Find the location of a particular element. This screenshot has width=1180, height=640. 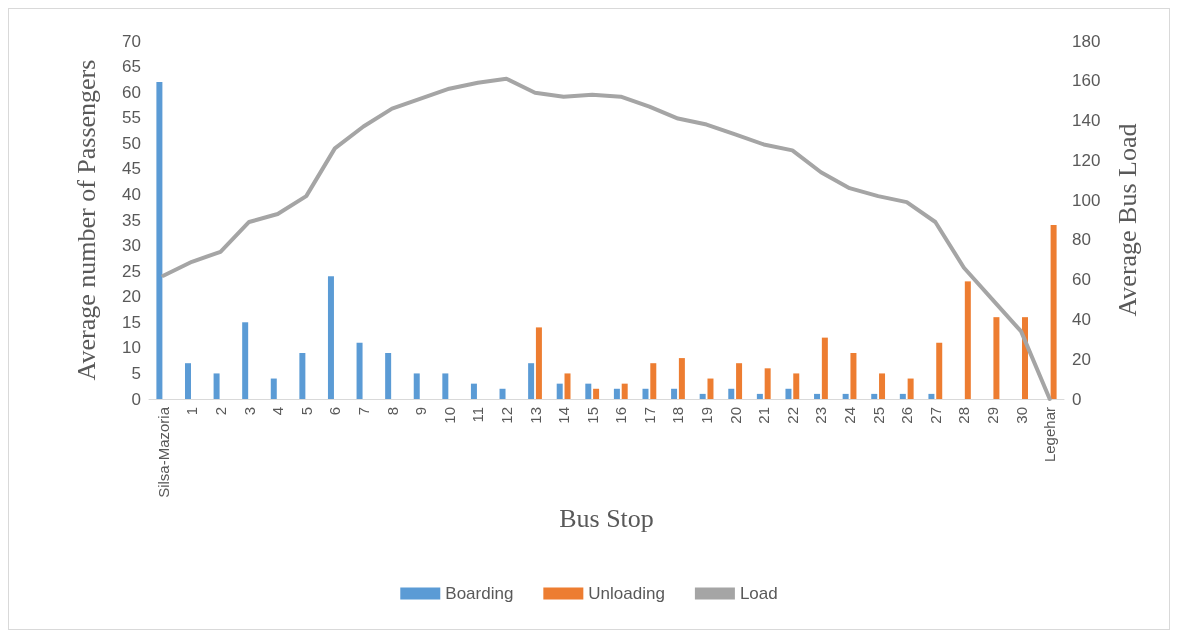

y2-tick-label: 140 is located at coordinates (1086, 121).